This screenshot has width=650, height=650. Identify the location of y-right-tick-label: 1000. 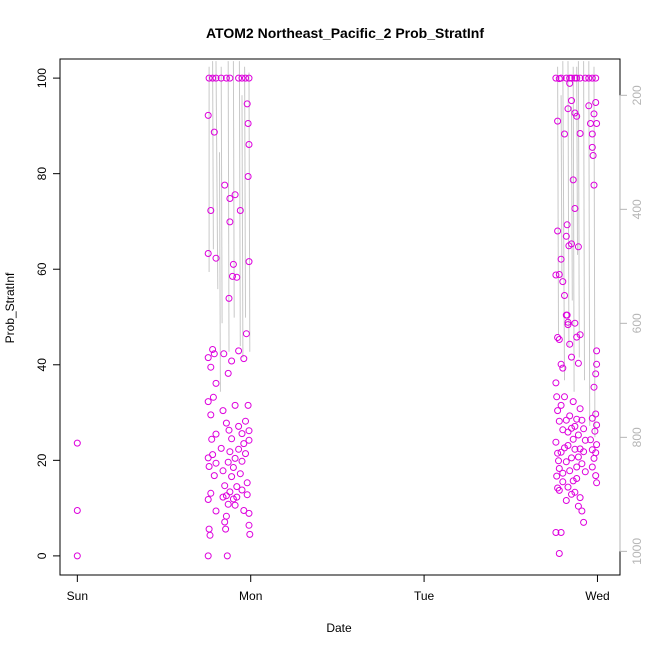
(637, 551).